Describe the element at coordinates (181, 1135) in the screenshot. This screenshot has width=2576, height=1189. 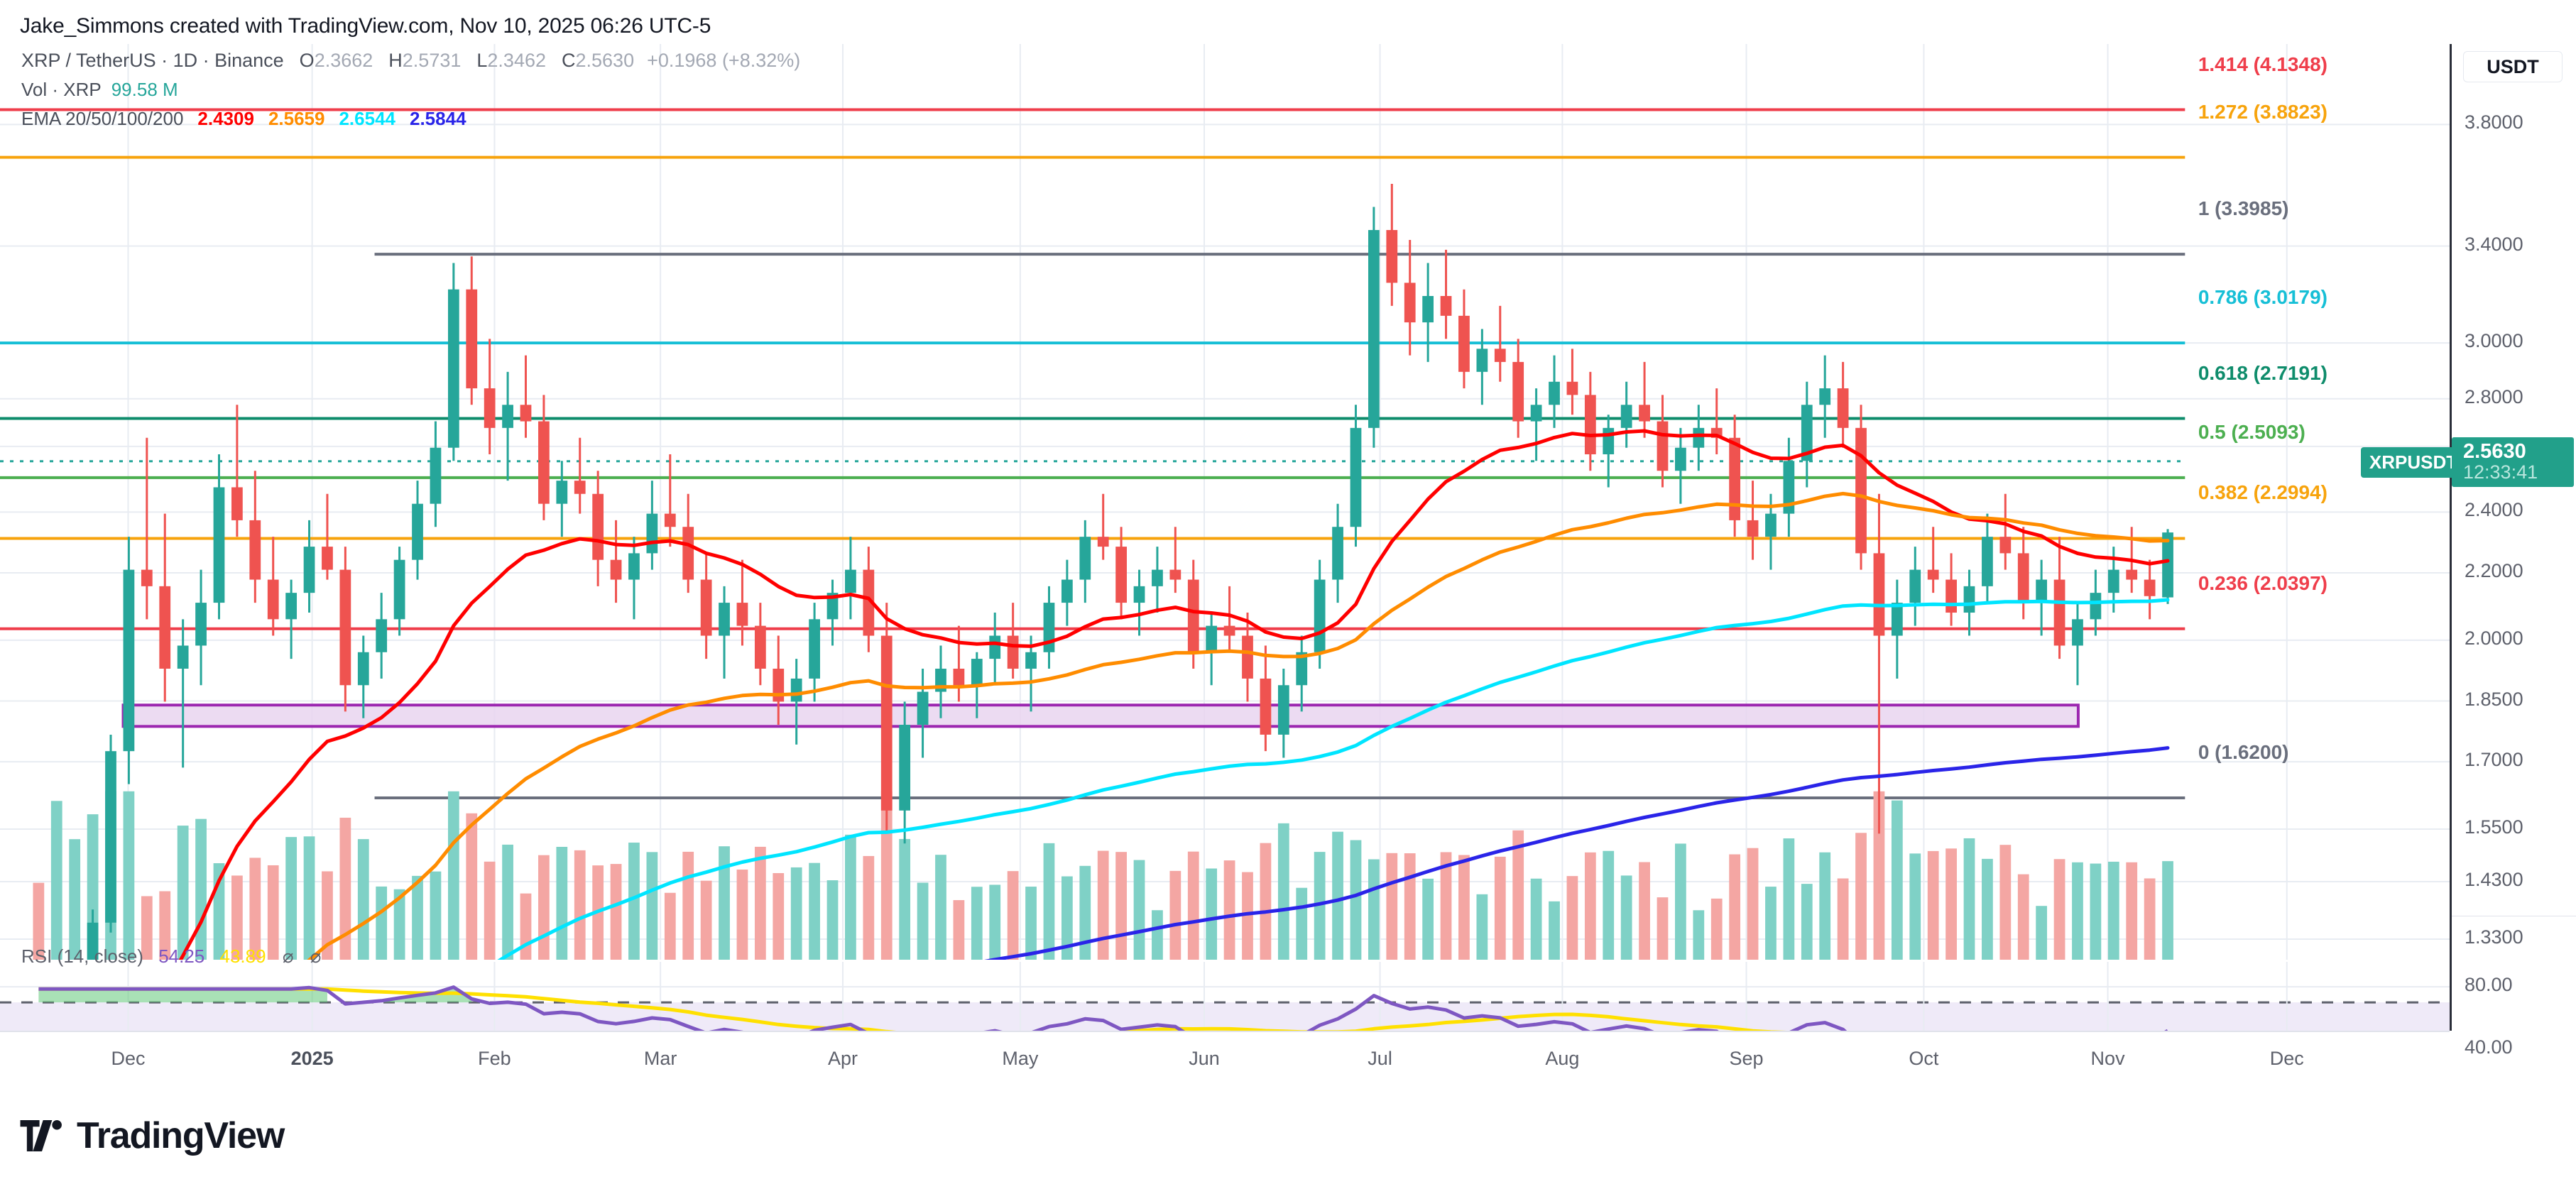
I see `tradingview-wordmark: TradingView` at that location.